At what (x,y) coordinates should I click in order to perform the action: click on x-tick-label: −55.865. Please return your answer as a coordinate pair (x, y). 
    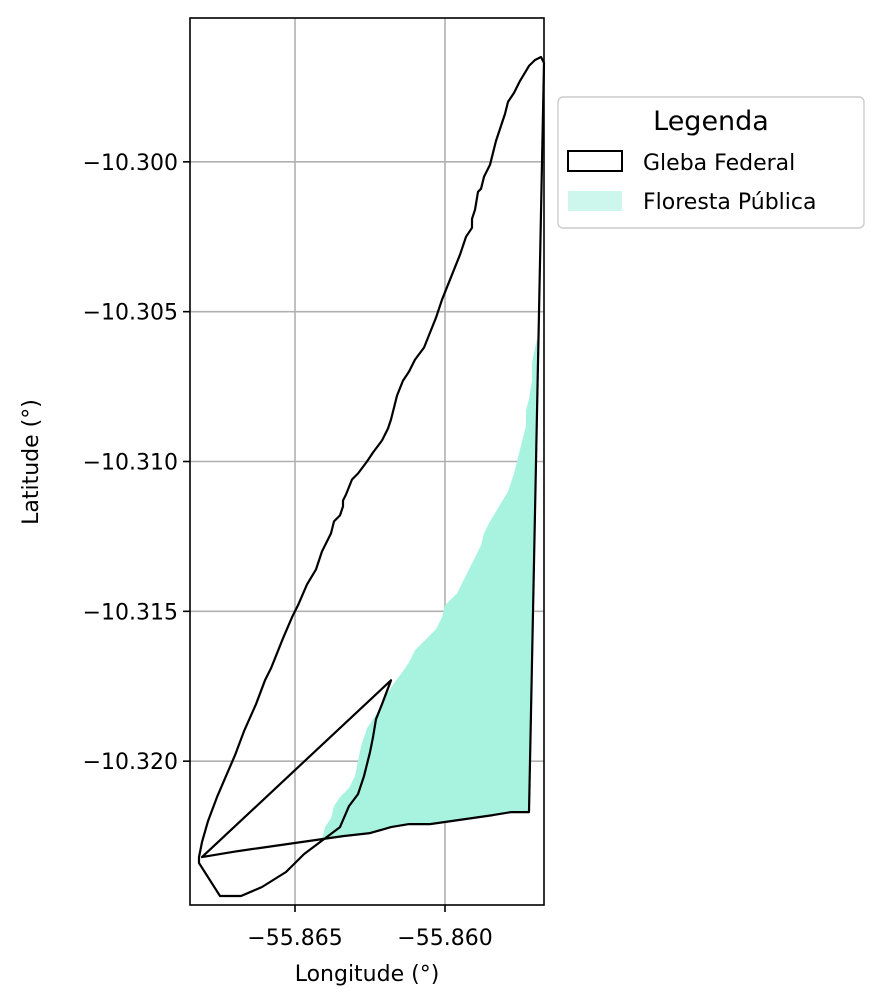
    Looking at the image, I should click on (294, 938).